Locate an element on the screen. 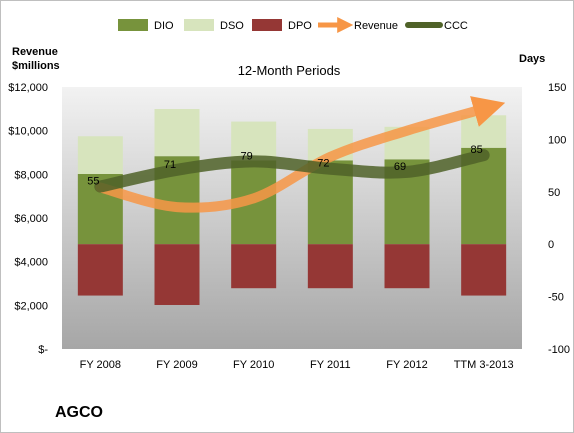  right-tick-label: 100 is located at coordinates (557, 140).